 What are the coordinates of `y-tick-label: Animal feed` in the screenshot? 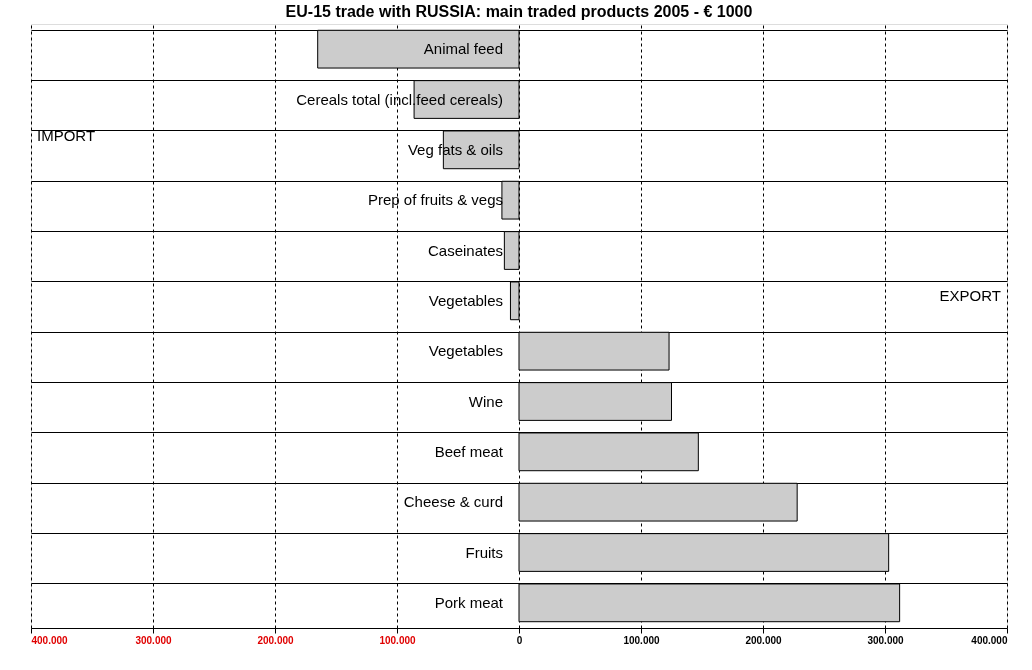 It's located at (463, 49).